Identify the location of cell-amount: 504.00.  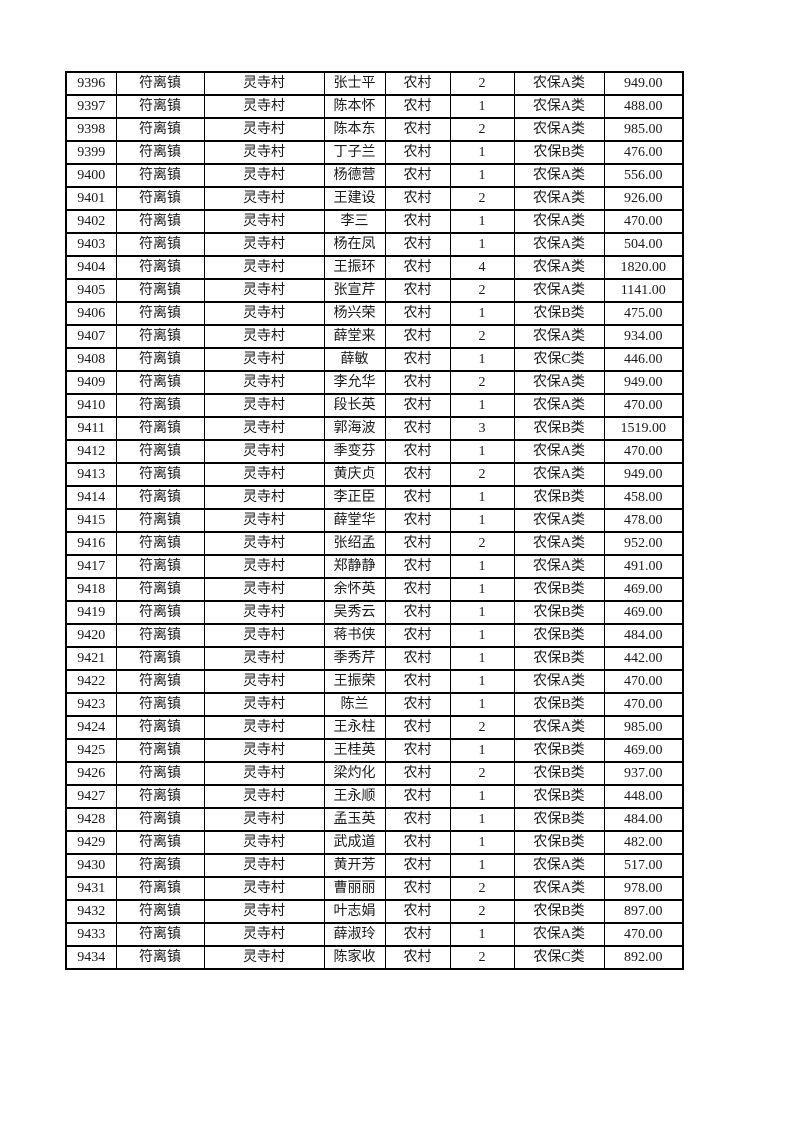
(643, 244).